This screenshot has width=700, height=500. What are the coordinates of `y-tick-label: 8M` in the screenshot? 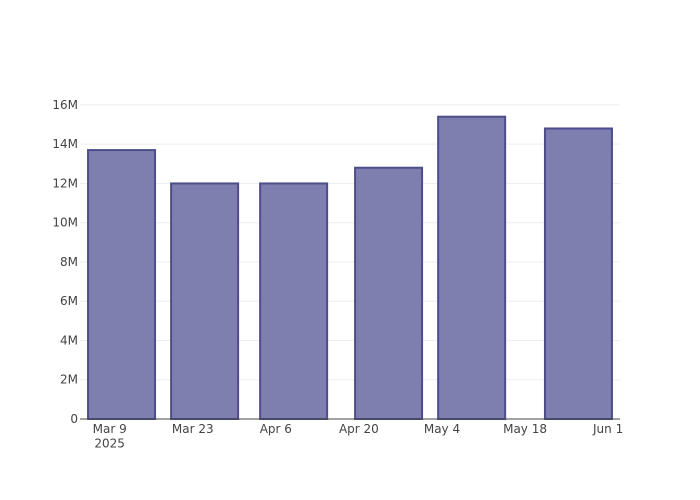 It's located at (69, 262).